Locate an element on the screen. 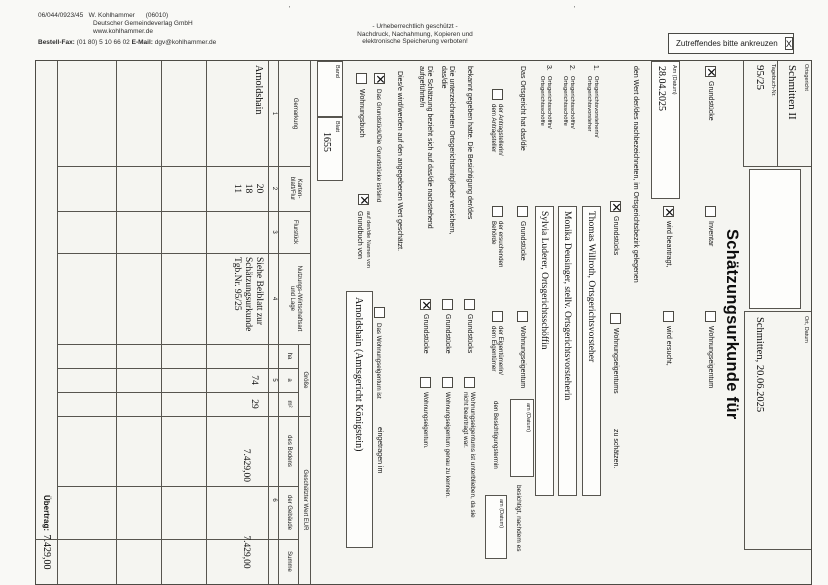 This screenshot has height=585, width=828. checkbox-bekannt-wohnungseigentums is located at coordinates (469, 382).